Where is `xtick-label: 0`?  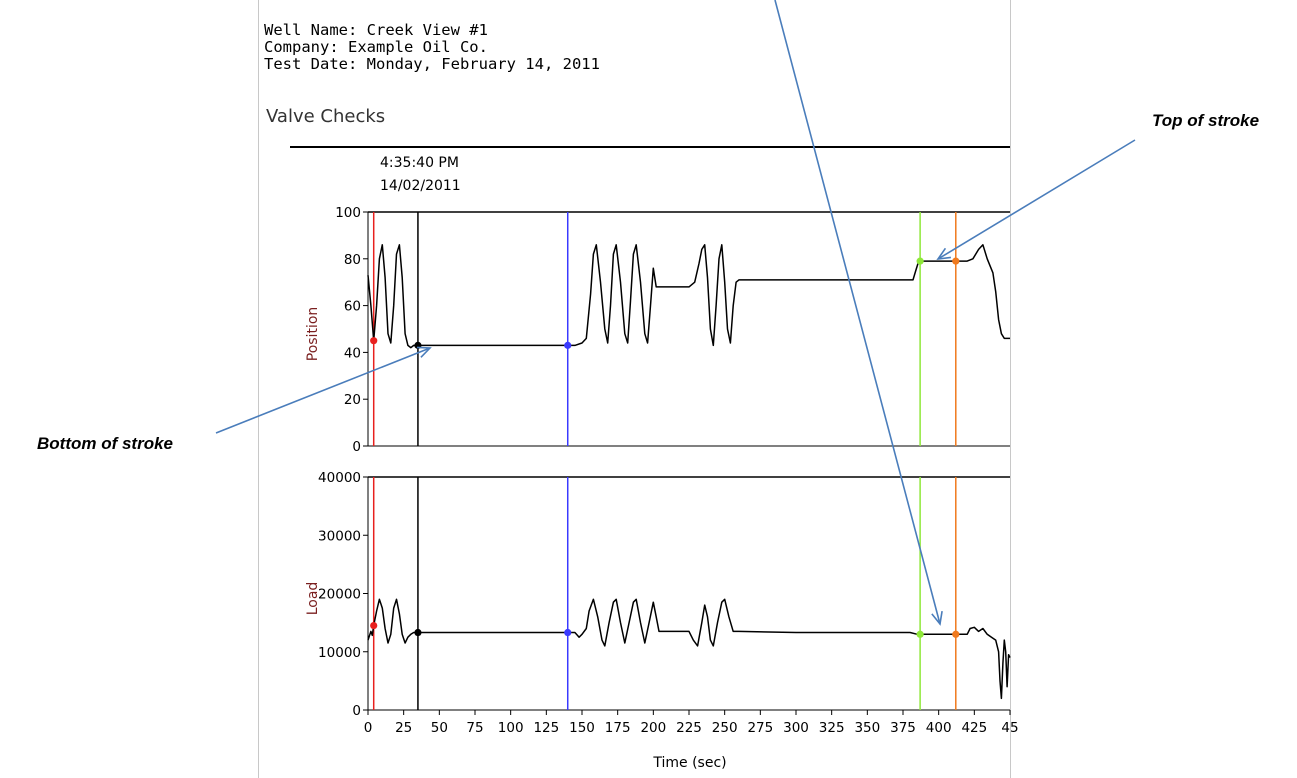
xtick-label: 0 is located at coordinates (368, 728).